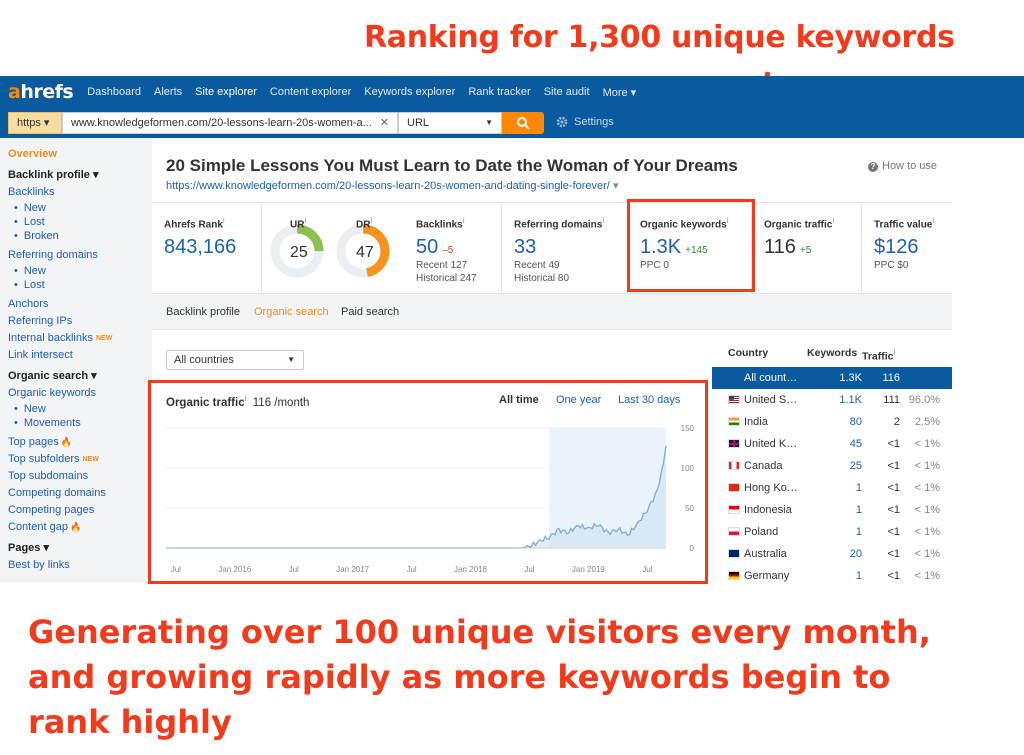 The height and width of the screenshot is (755, 1024). I want to click on country-traffic-pct: 2.5%, so click(927, 422).